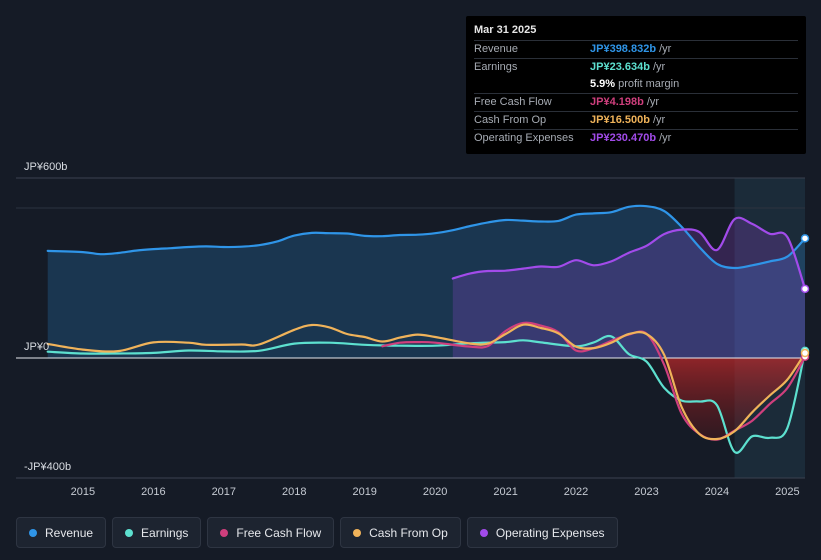  What do you see at coordinates (623, 49) in the screenshot?
I see `tooltip-row-value: JP¥398.832b` at bounding box center [623, 49].